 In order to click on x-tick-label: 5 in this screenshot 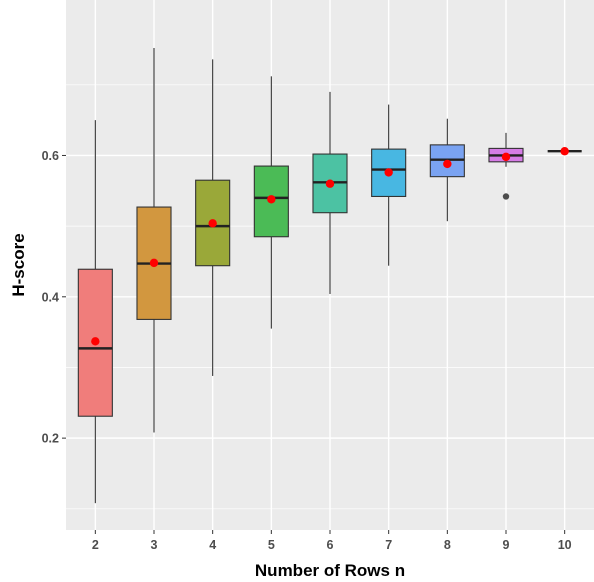, I will do `click(271, 545)`.